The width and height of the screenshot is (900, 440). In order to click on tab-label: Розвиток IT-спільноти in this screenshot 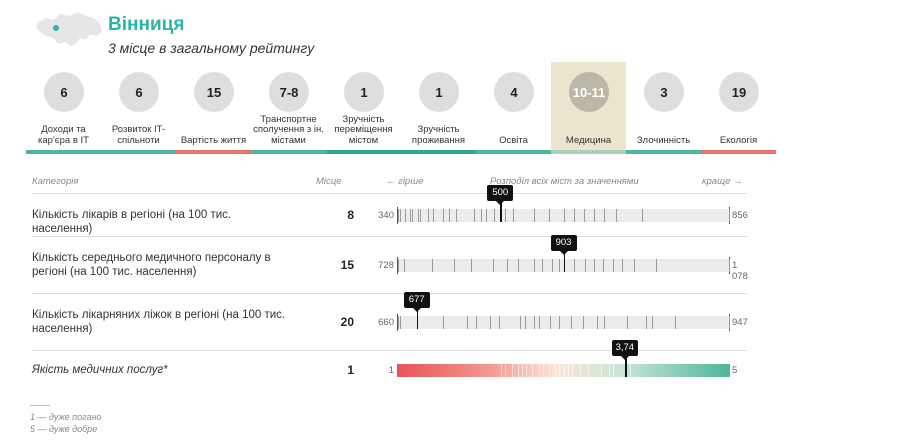, I will do `click(138, 135)`.